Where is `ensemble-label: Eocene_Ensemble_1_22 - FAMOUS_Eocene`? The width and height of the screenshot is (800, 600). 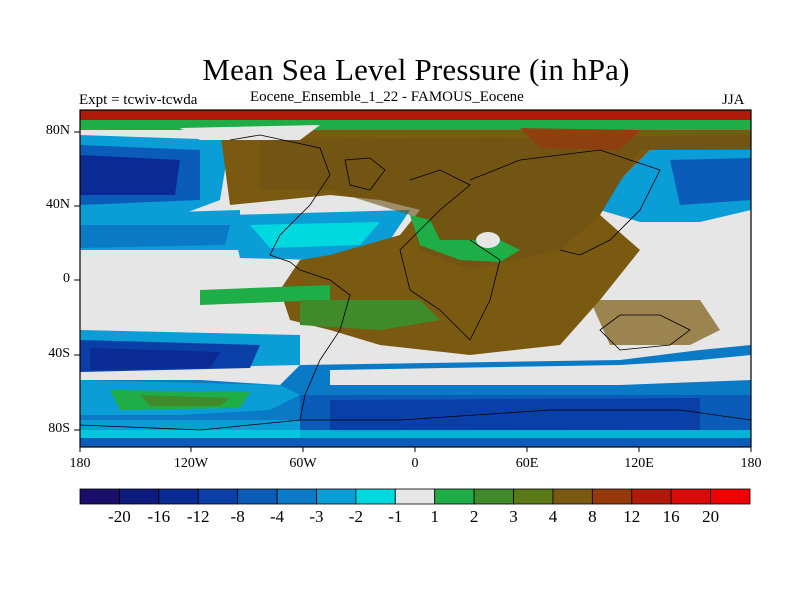 ensemble-label: Eocene_Ensemble_1_22 - FAMOUS_Eocene is located at coordinates (387, 97).